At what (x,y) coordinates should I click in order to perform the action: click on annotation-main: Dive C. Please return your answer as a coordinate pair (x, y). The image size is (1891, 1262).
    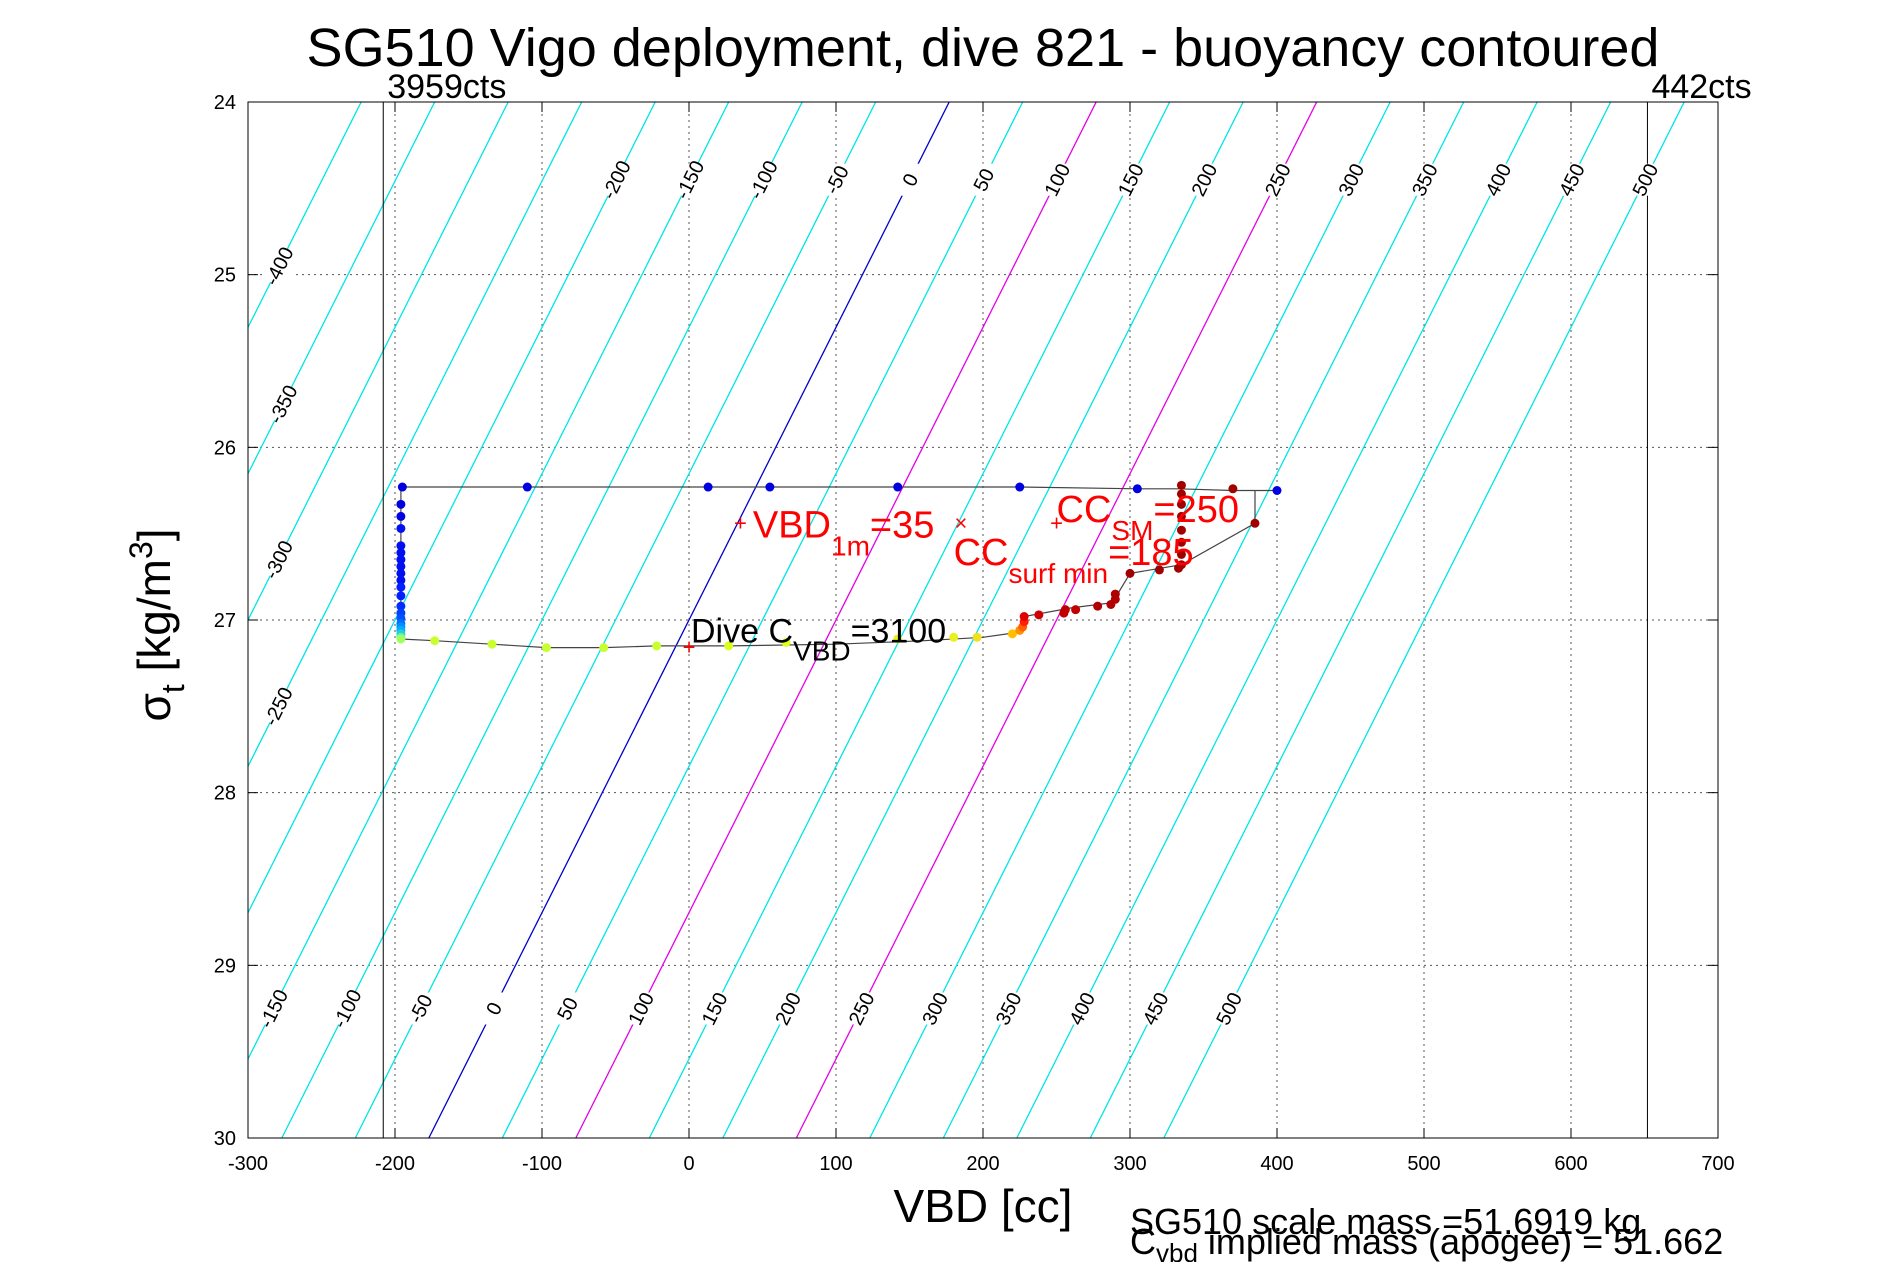
    Looking at the image, I should click on (742, 632).